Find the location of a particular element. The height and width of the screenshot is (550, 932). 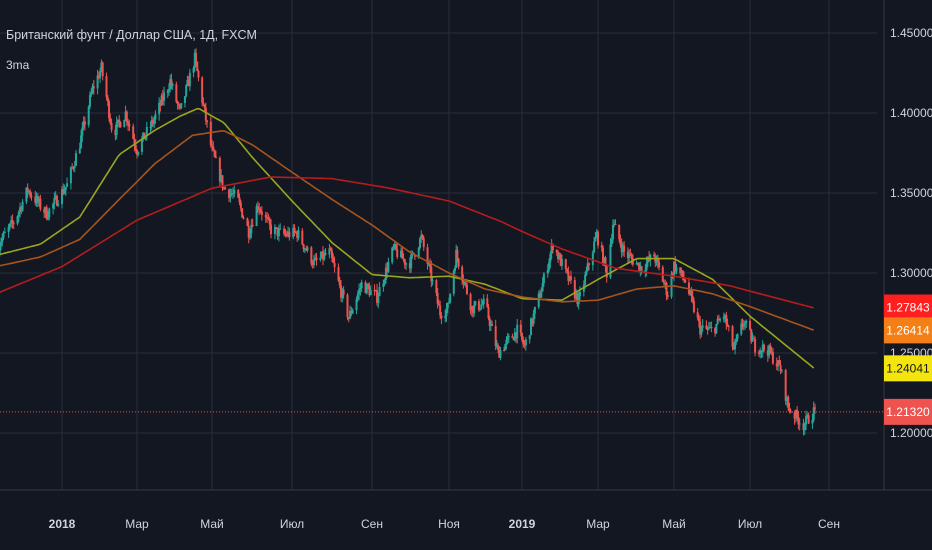

symbol-title: Британский фунт / Доллар США, 1Д, FXCM is located at coordinates (131, 35).